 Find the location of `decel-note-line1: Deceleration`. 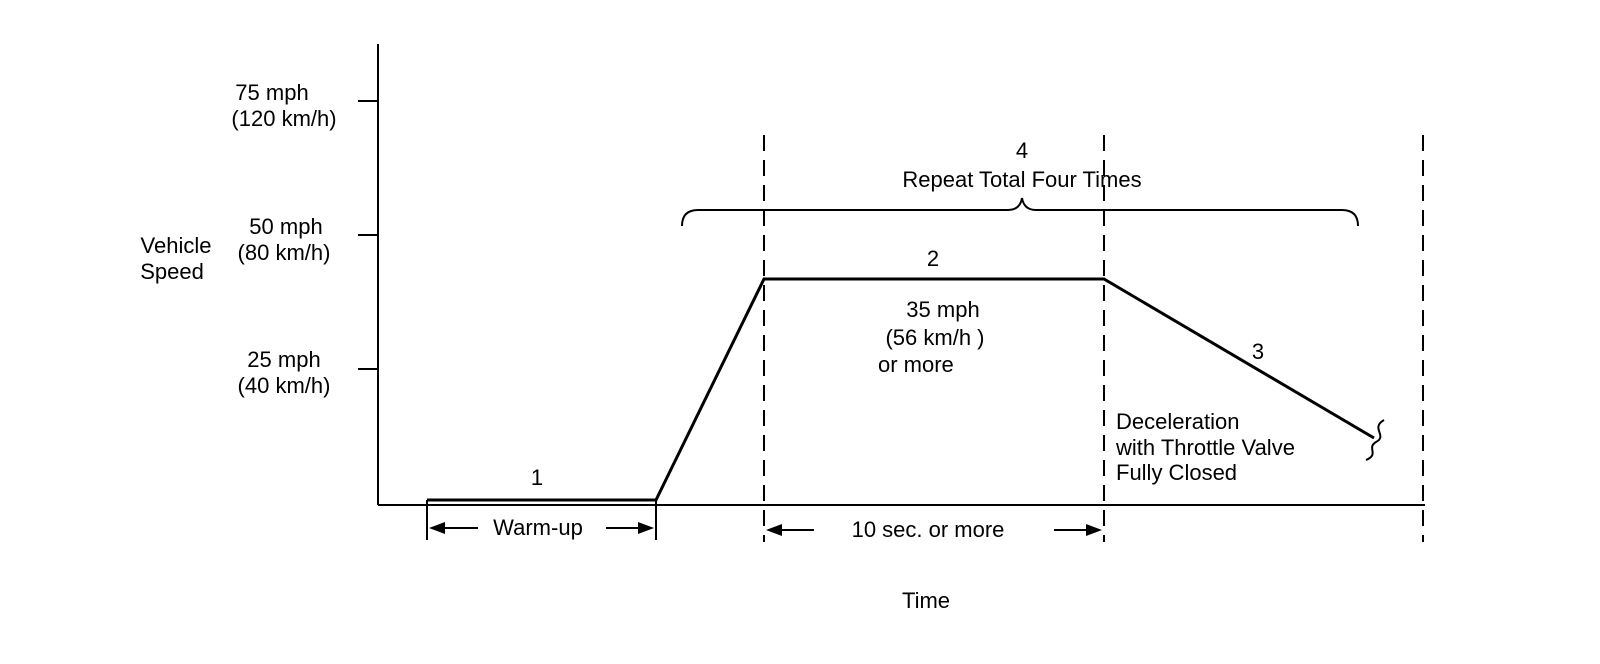

decel-note-line1: Deceleration is located at coordinates (1178, 421).